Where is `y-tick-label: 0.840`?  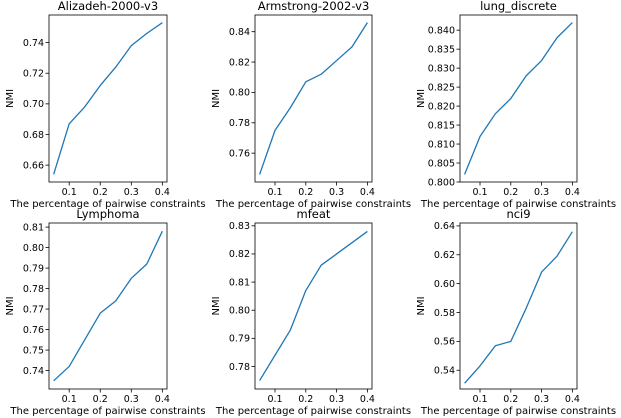
y-tick-label: 0.840 is located at coordinates (441, 30).